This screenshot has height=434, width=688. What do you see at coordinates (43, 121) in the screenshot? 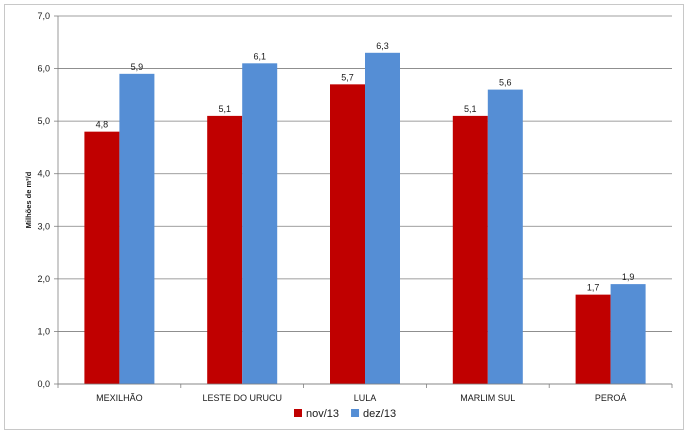
I see `y-tick-label: 5,0` at bounding box center [43, 121].